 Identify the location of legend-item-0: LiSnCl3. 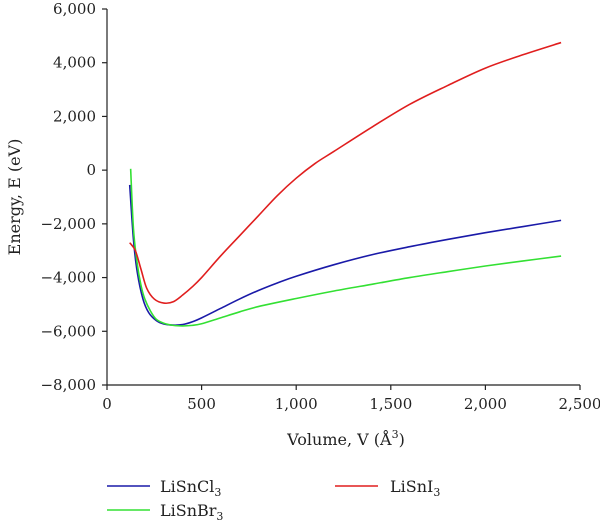
(164, 488).